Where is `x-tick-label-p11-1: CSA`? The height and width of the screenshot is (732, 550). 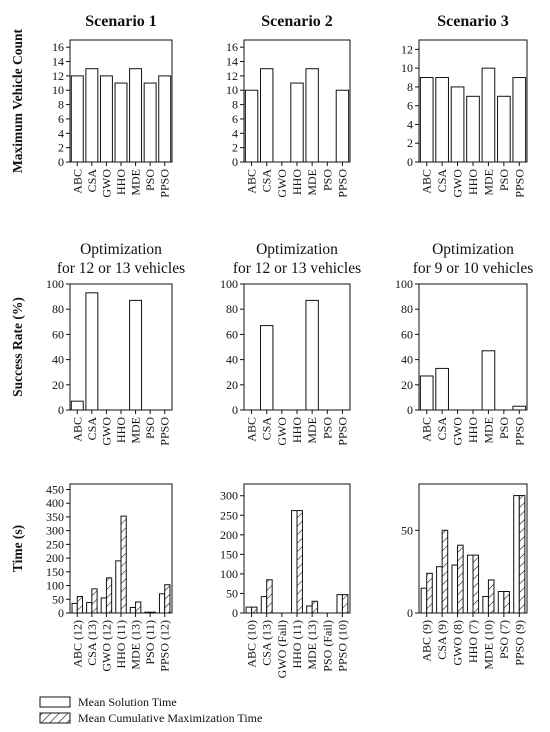
x-tick-label-p11-1: CSA is located at coordinates (92, 181).